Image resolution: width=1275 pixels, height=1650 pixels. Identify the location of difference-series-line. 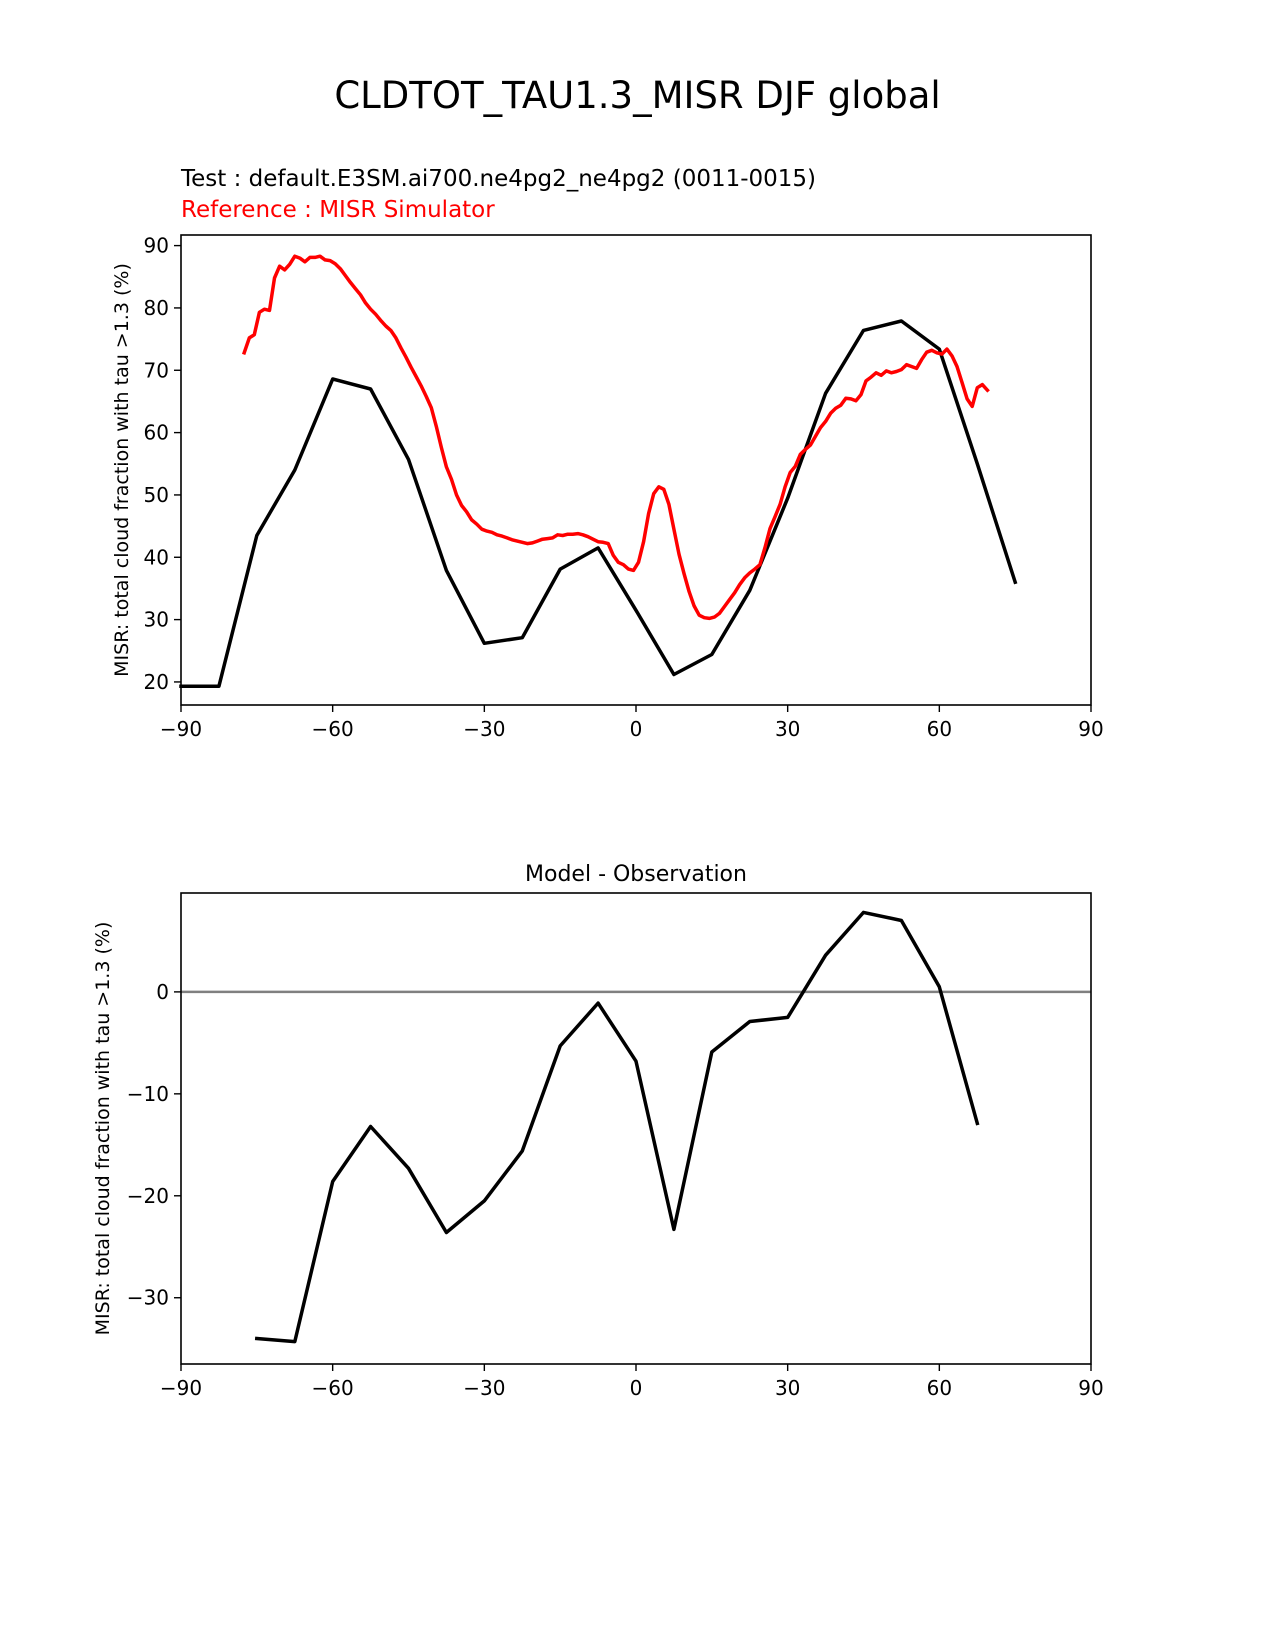
(617, 1127).